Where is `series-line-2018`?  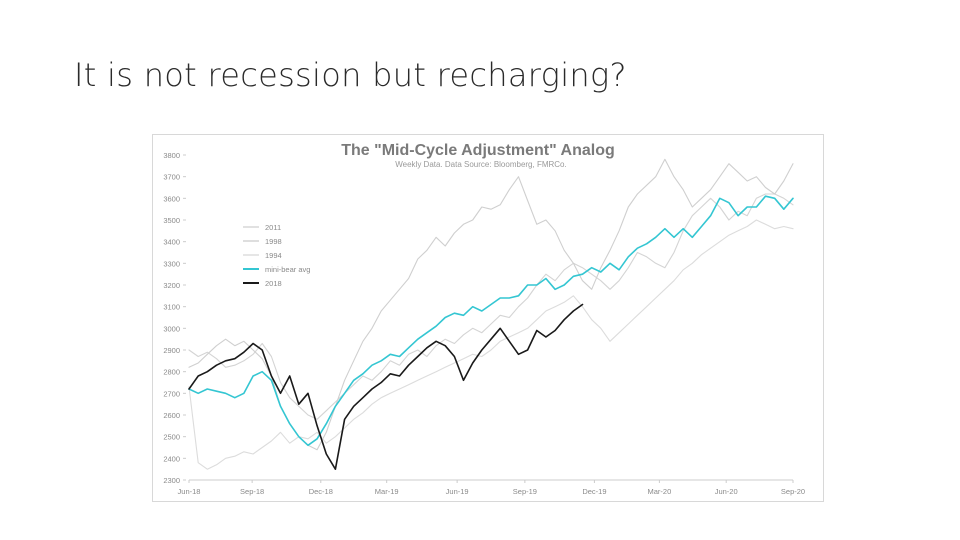 series-line-2018 is located at coordinates (386, 386).